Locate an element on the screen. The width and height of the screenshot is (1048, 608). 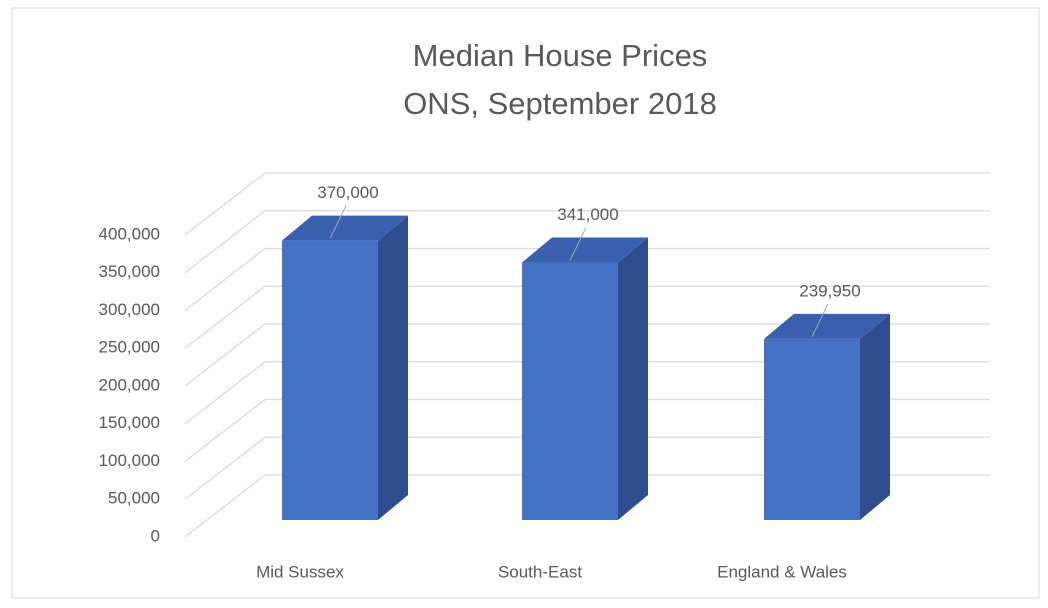
data-label: 239,950 is located at coordinates (829, 290).